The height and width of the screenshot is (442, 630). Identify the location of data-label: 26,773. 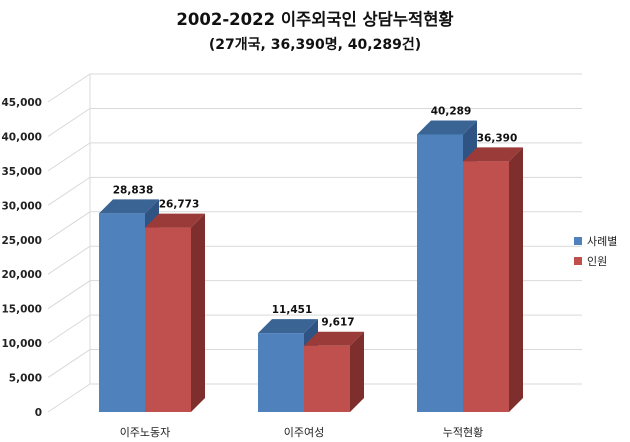
(179, 205).